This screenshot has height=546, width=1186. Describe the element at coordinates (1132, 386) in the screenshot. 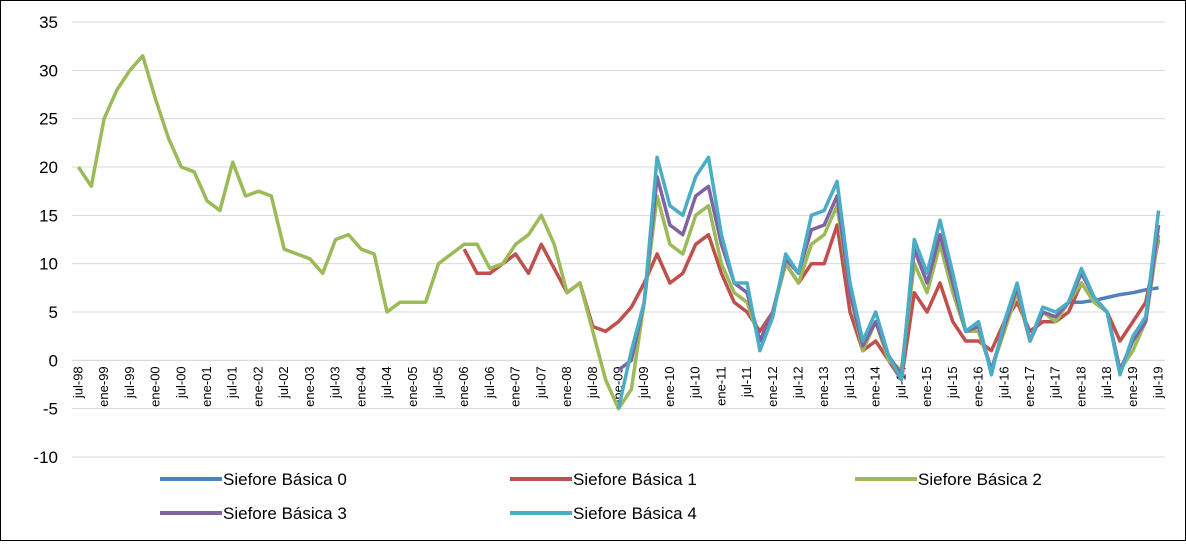

I see `x-tick-label: ene-19` at that location.